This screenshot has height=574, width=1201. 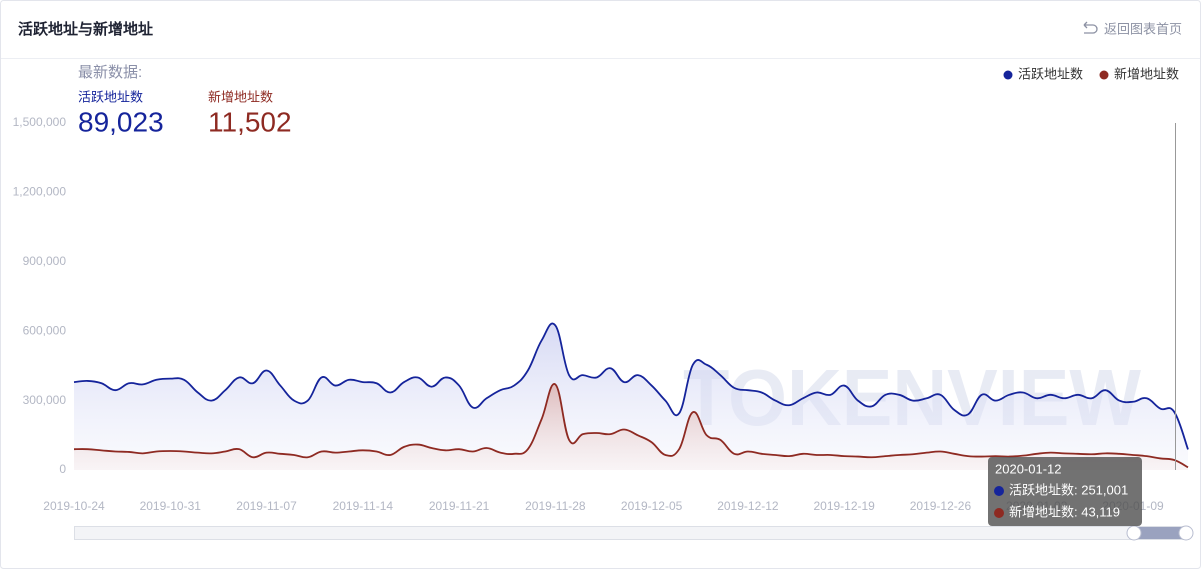 I want to click on latest-label: 最新数据:, so click(x=110, y=72).